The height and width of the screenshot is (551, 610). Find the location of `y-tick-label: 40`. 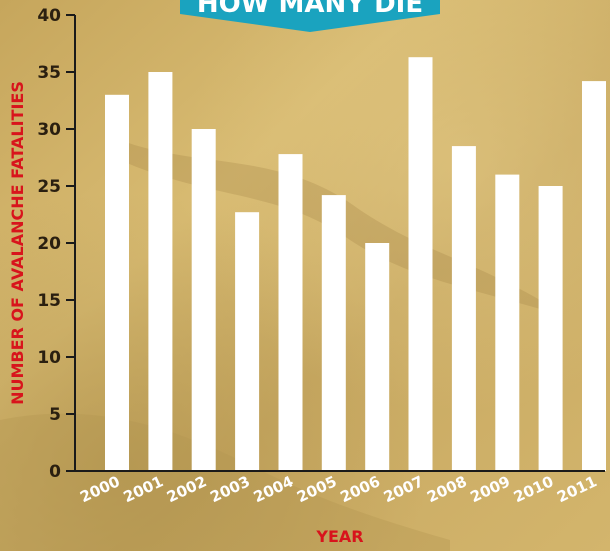

y-tick-label: 40 is located at coordinates (49, 16).